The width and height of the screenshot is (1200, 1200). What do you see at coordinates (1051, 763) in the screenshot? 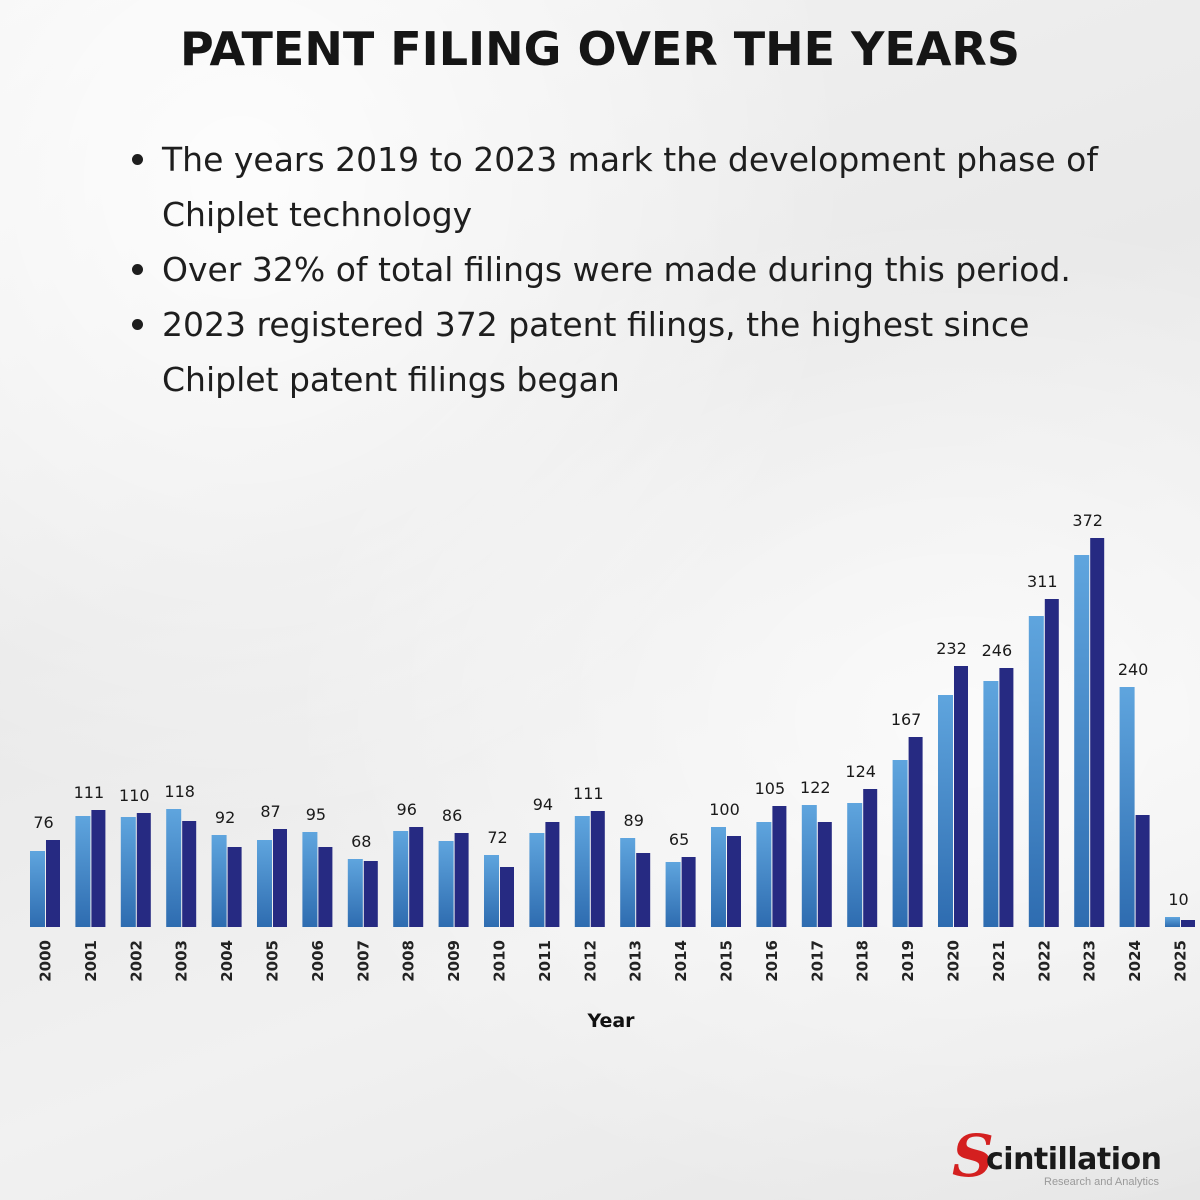
I see `bar-shadow-2022` at bounding box center [1051, 763].